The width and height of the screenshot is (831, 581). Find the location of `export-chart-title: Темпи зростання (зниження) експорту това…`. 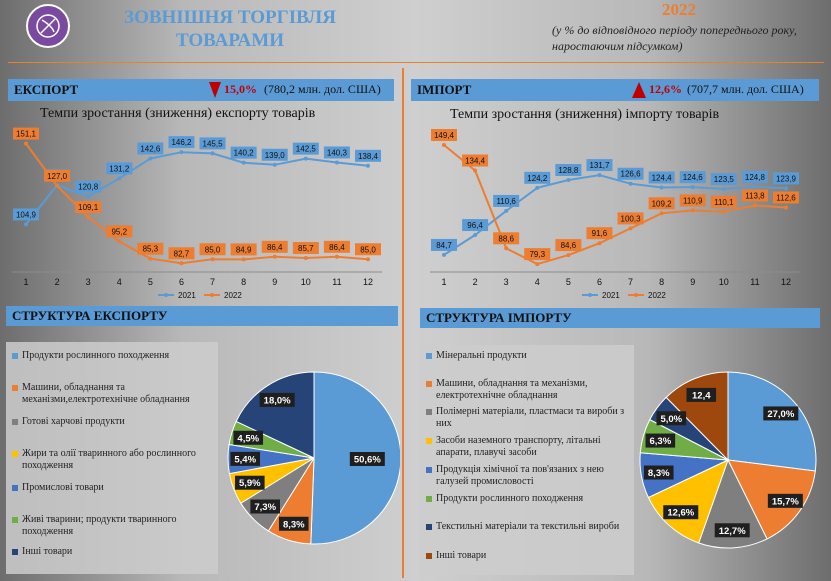

export-chart-title: Темпи зростання (зниження) експорту това… is located at coordinates (178, 113).